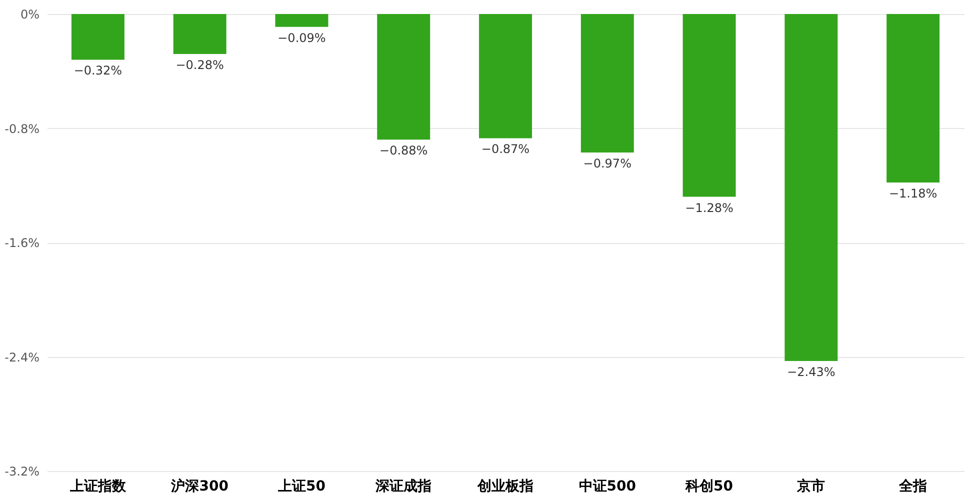 This screenshot has height=499, width=968. I want to click on data-label: −0.88%, so click(404, 151).